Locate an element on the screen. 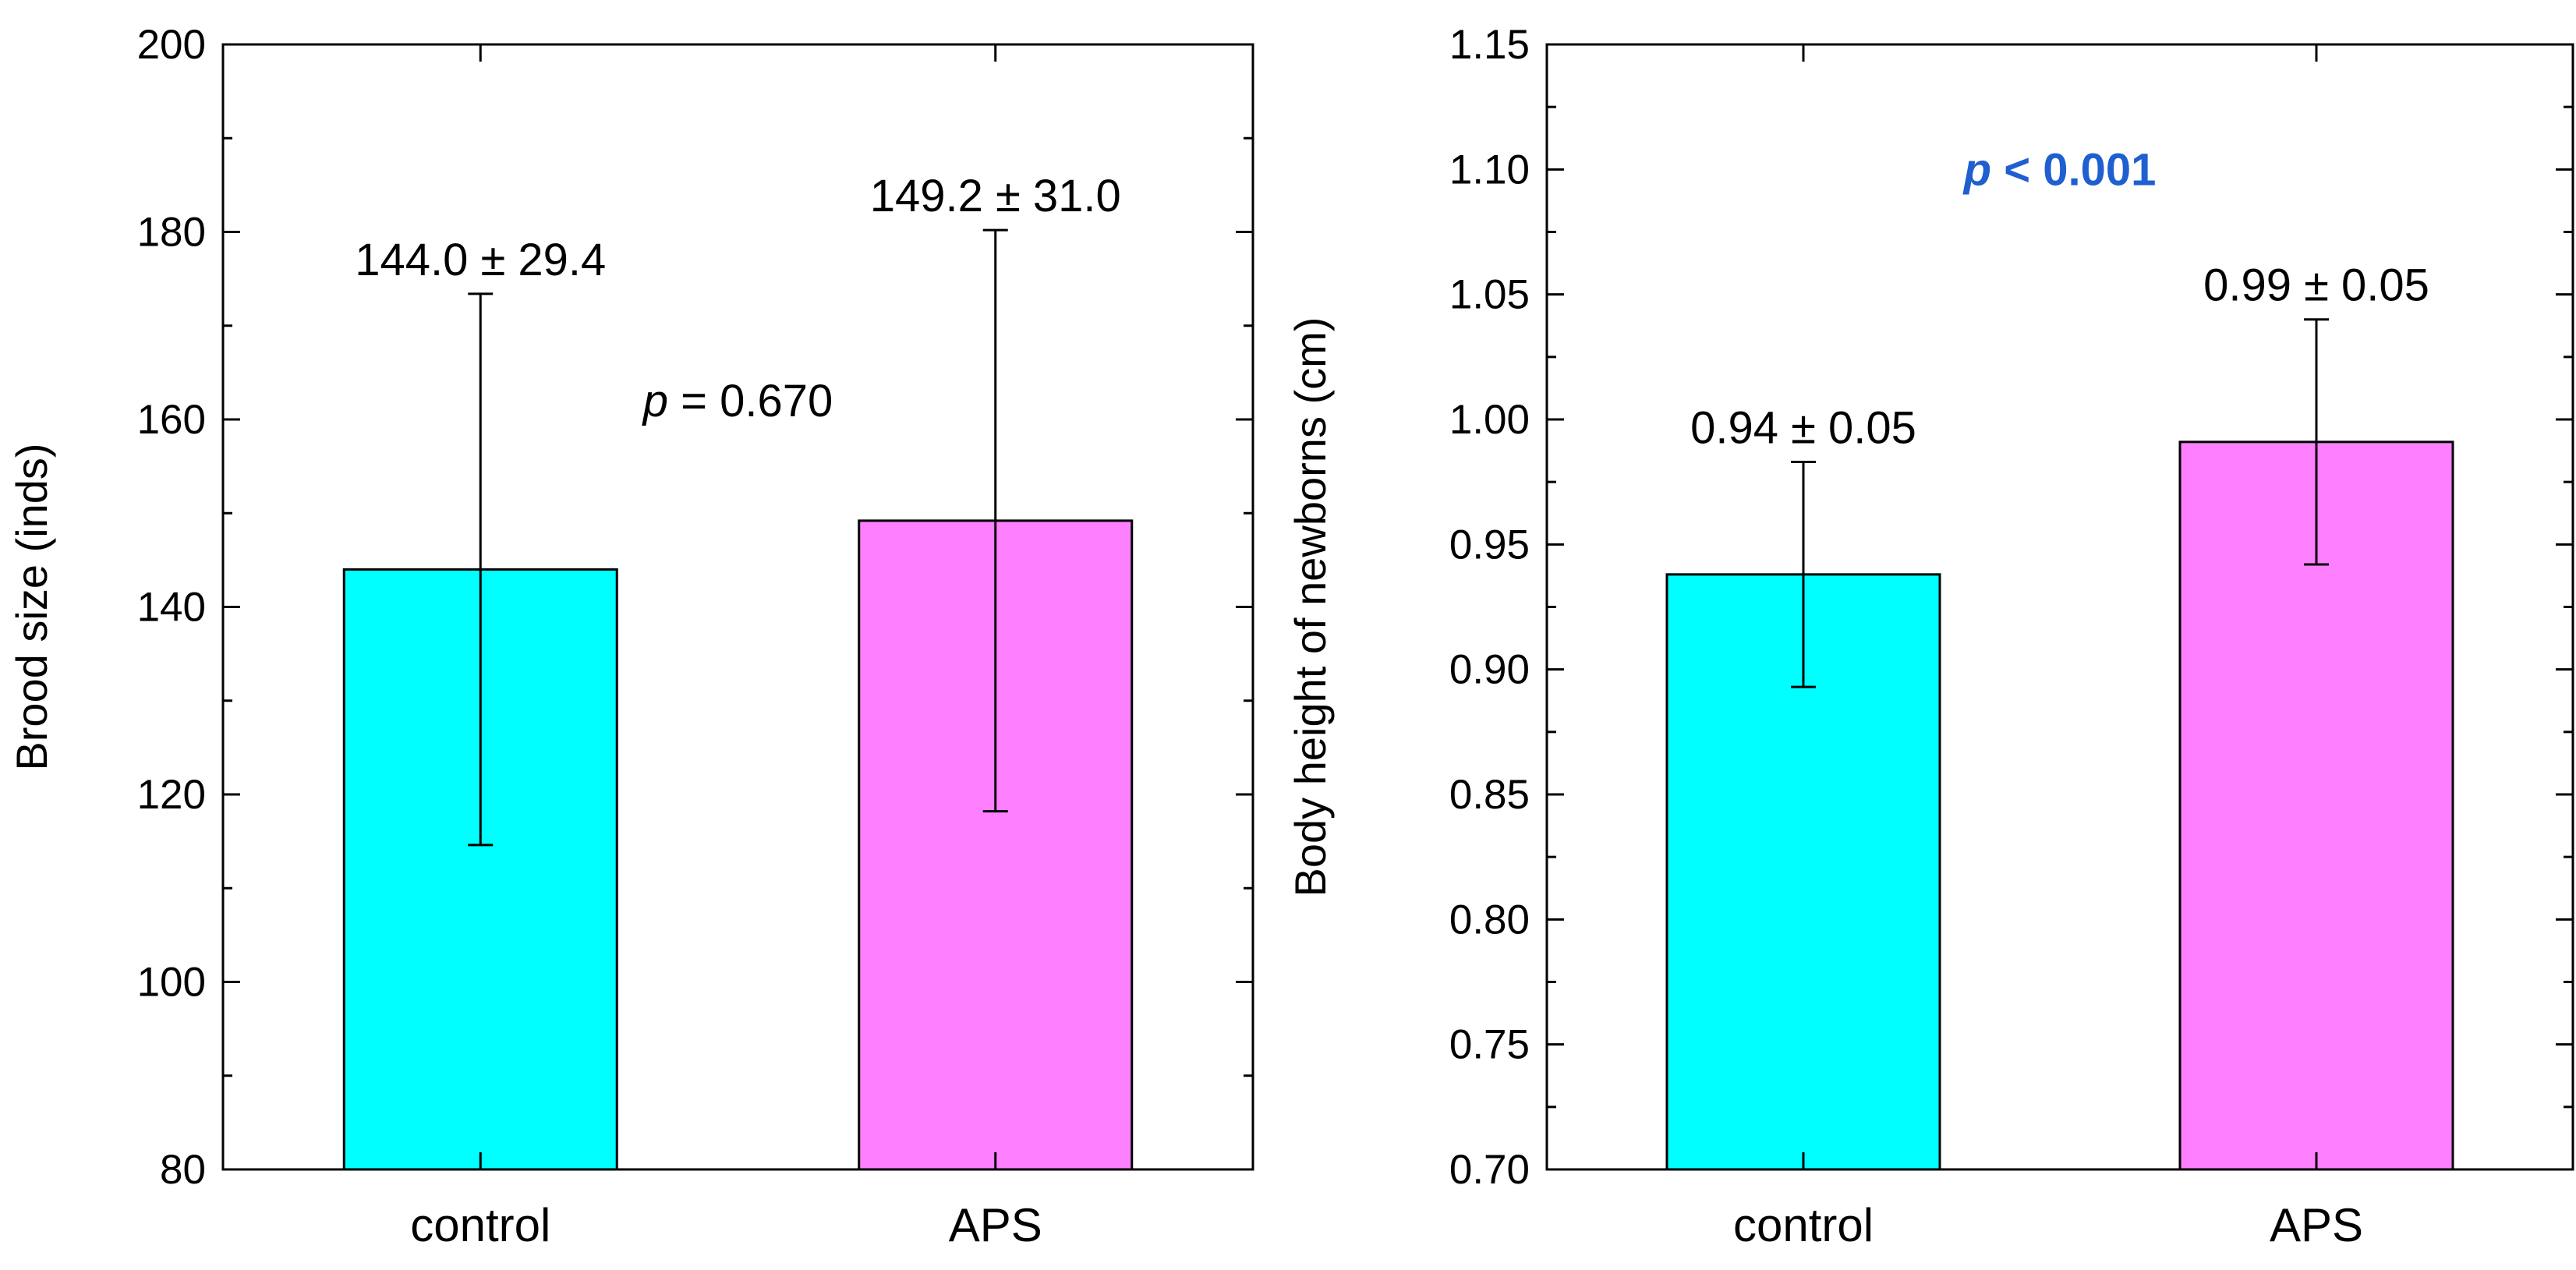  y-tick-label: 80 is located at coordinates (183, 1170).